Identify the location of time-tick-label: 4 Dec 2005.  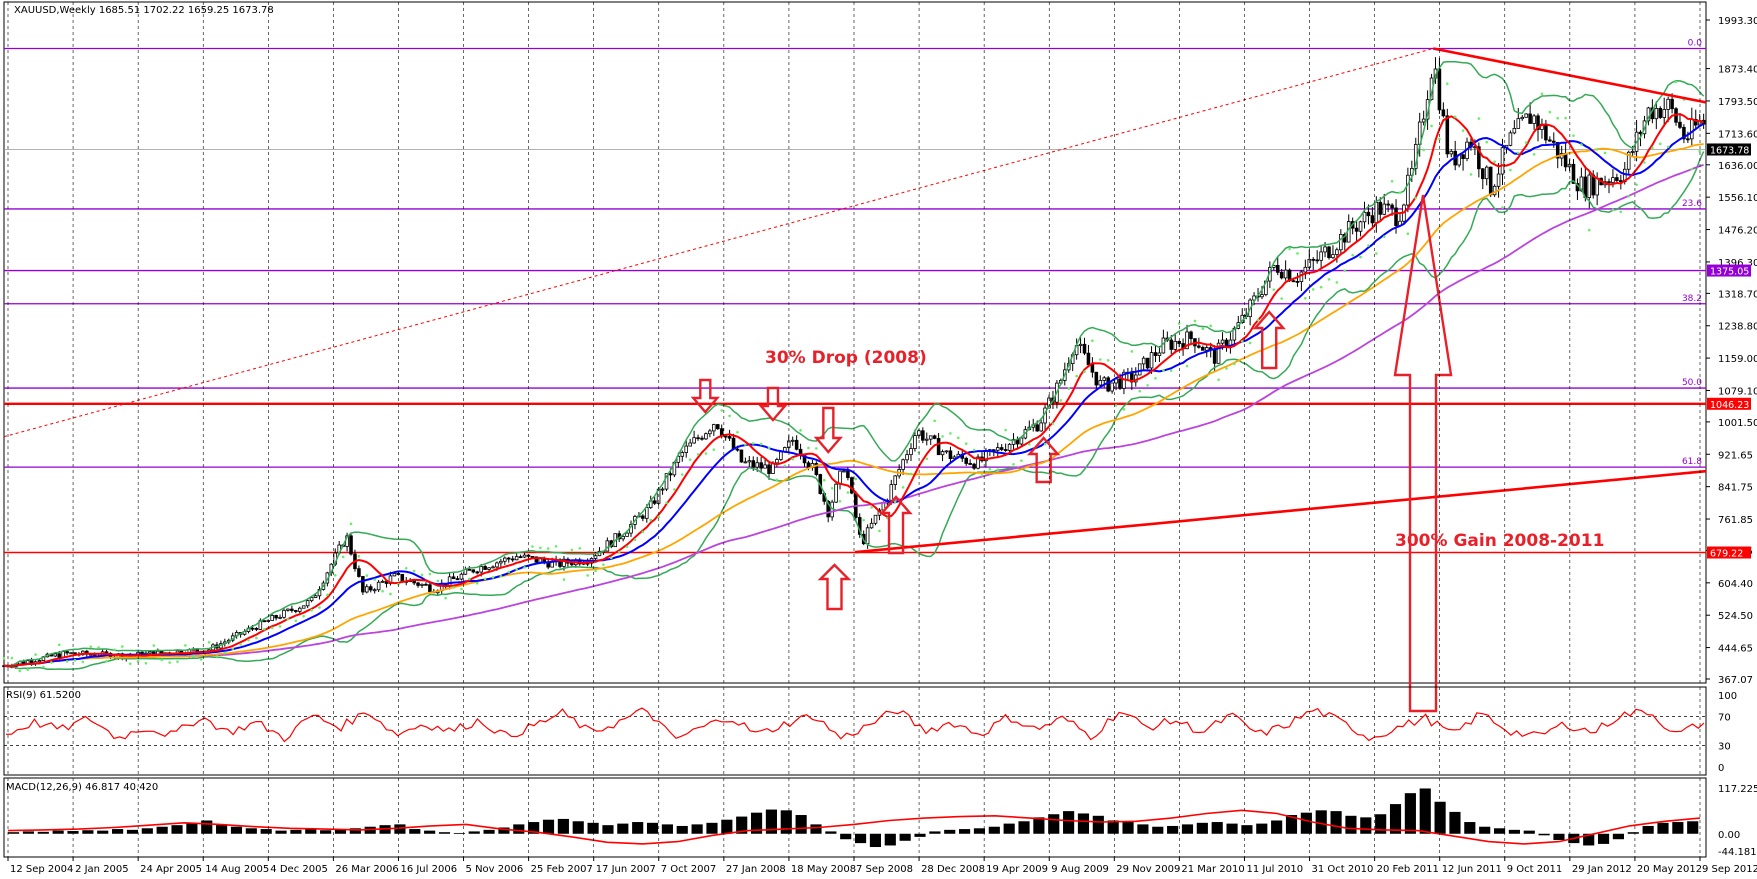
(299, 869).